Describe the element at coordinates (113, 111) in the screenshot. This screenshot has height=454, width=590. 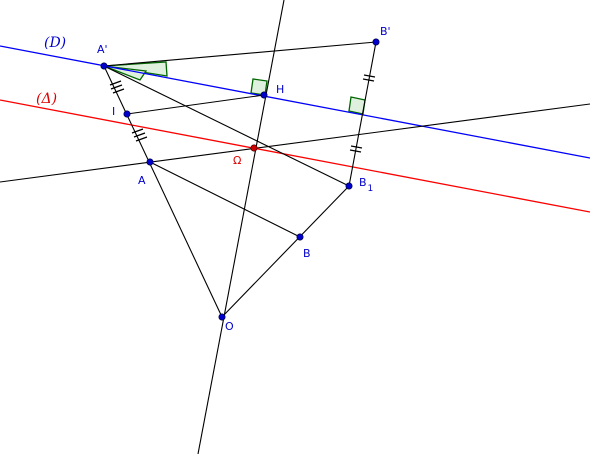
I see `label-i: I` at that location.